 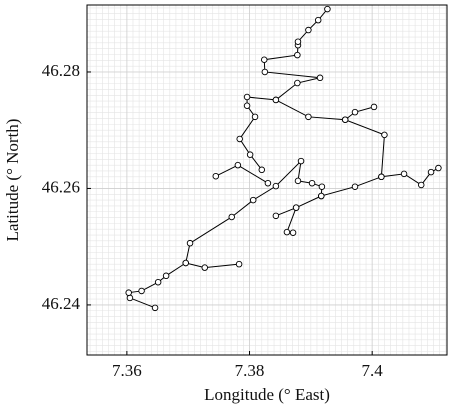 What do you see at coordinates (61, 303) in the screenshot?
I see `y-tick-label: 46.24` at bounding box center [61, 303].